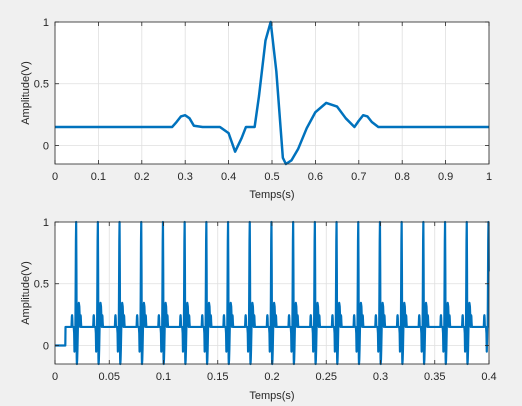 The height and width of the screenshot is (406, 522). What do you see at coordinates (326, 377) in the screenshot?
I see `x-tick-label: 0.25` at bounding box center [326, 377].